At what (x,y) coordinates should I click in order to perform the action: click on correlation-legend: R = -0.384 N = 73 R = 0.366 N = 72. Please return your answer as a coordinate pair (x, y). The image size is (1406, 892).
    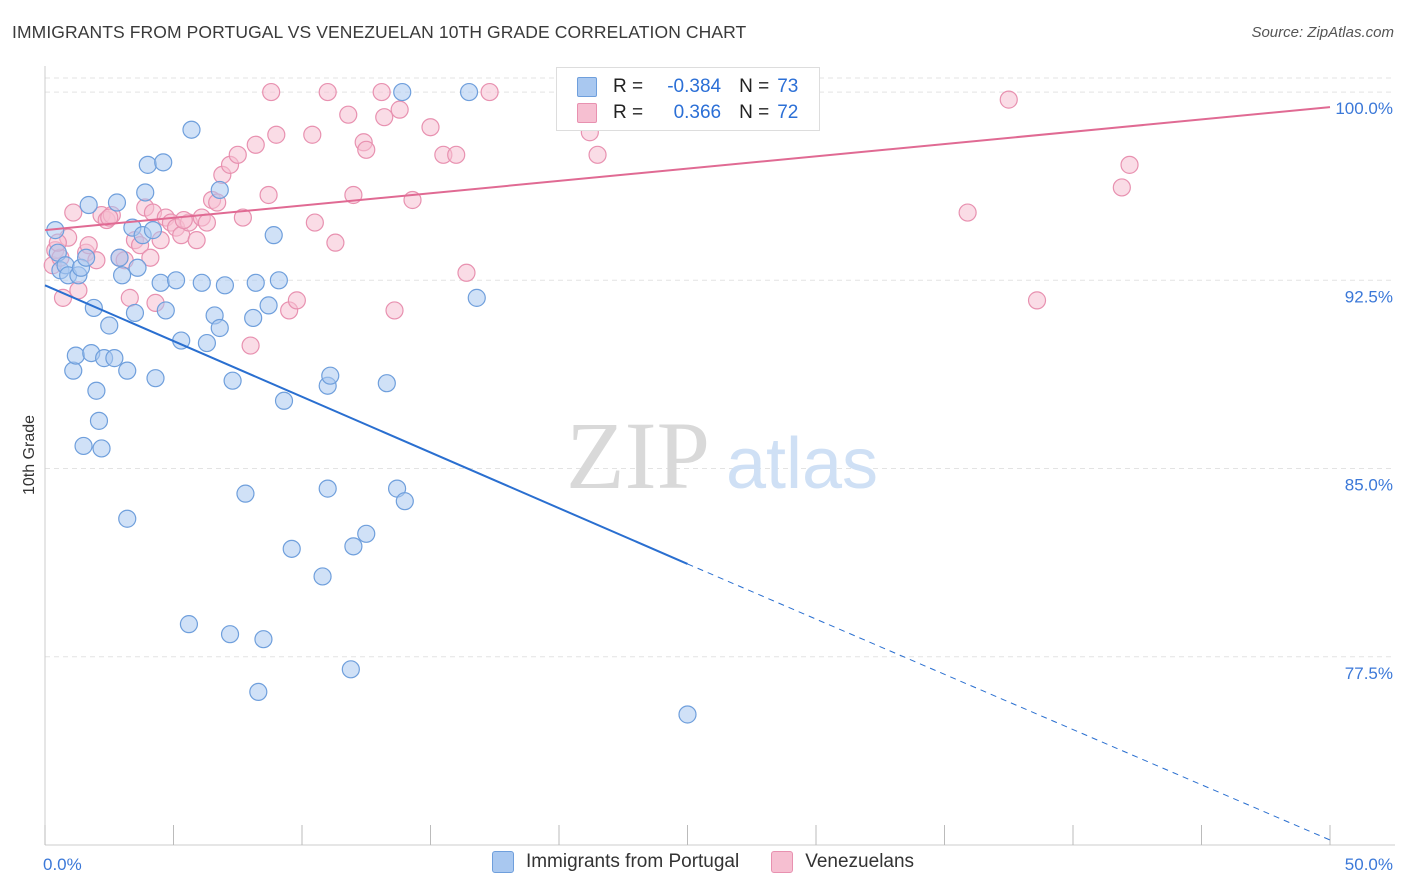
    Looking at the image, I should click on (688, 99).